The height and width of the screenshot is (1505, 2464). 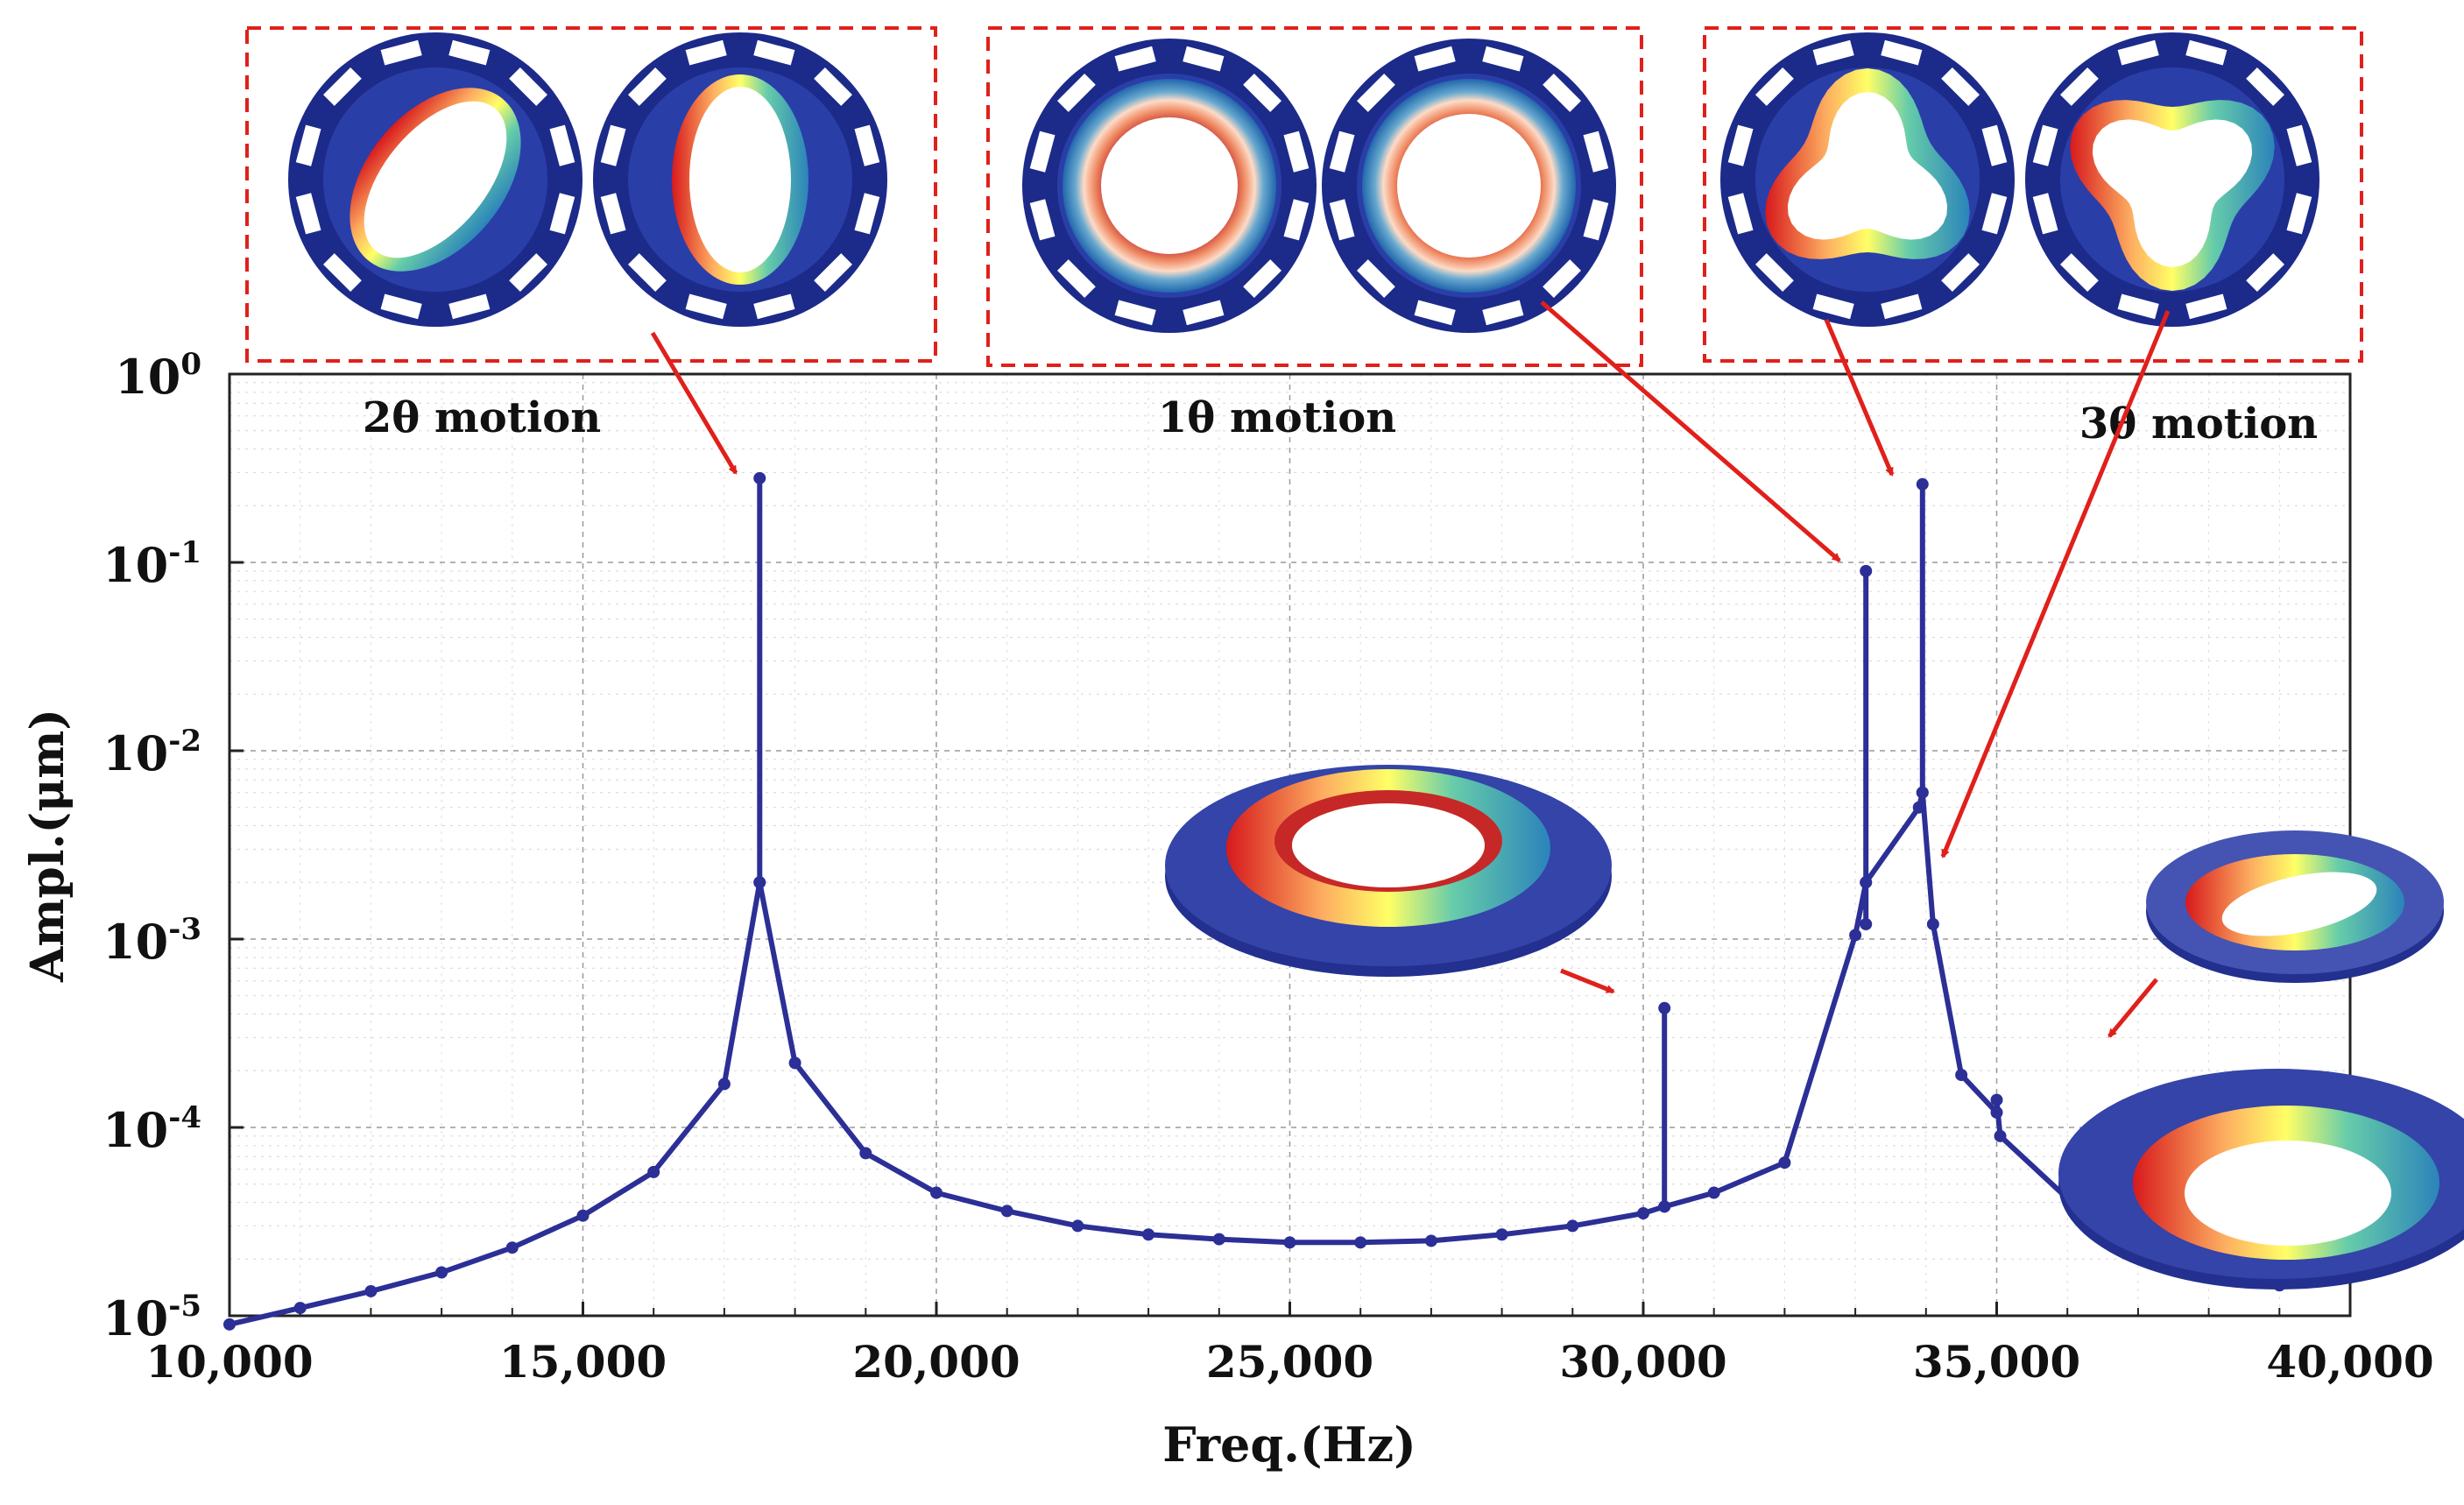 I want to click on y-tick-label: 10⁰, so click(x=158, y=376).